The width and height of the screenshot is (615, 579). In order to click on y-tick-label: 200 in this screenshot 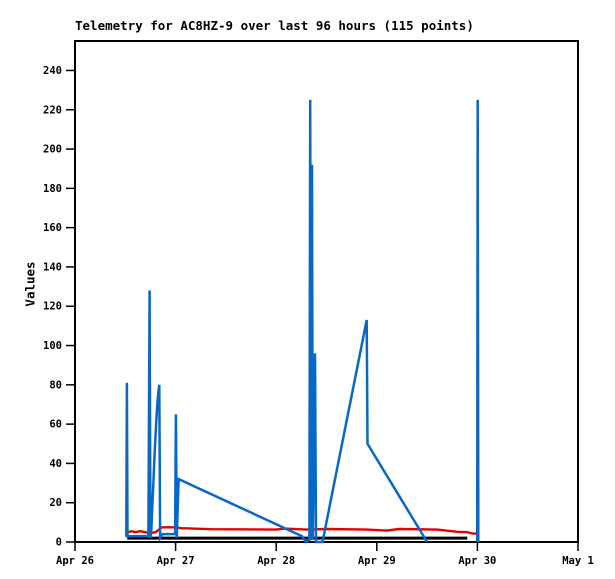, I will do `click(52, 150)`.